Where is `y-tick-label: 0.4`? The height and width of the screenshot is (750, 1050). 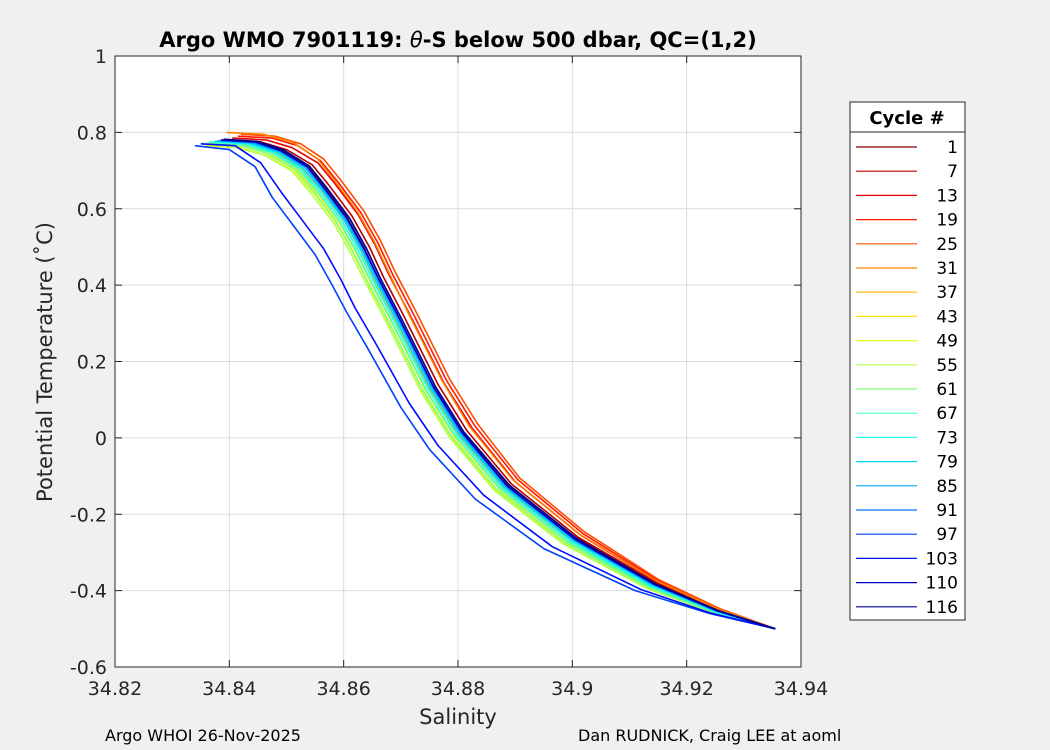 y-tick-label: 0.4 is located at coordinates (92, 286).